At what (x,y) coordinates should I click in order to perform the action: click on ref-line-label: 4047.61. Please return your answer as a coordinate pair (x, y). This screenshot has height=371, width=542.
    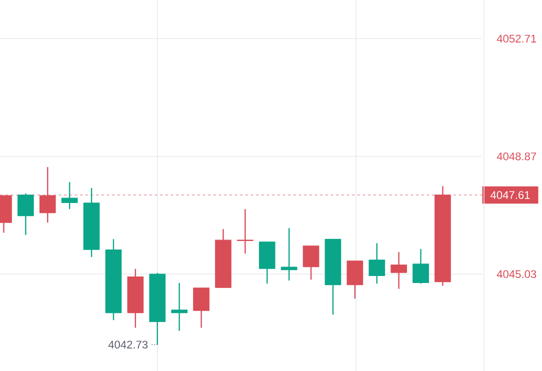
    Looking at the image, I should click on (510, 195).